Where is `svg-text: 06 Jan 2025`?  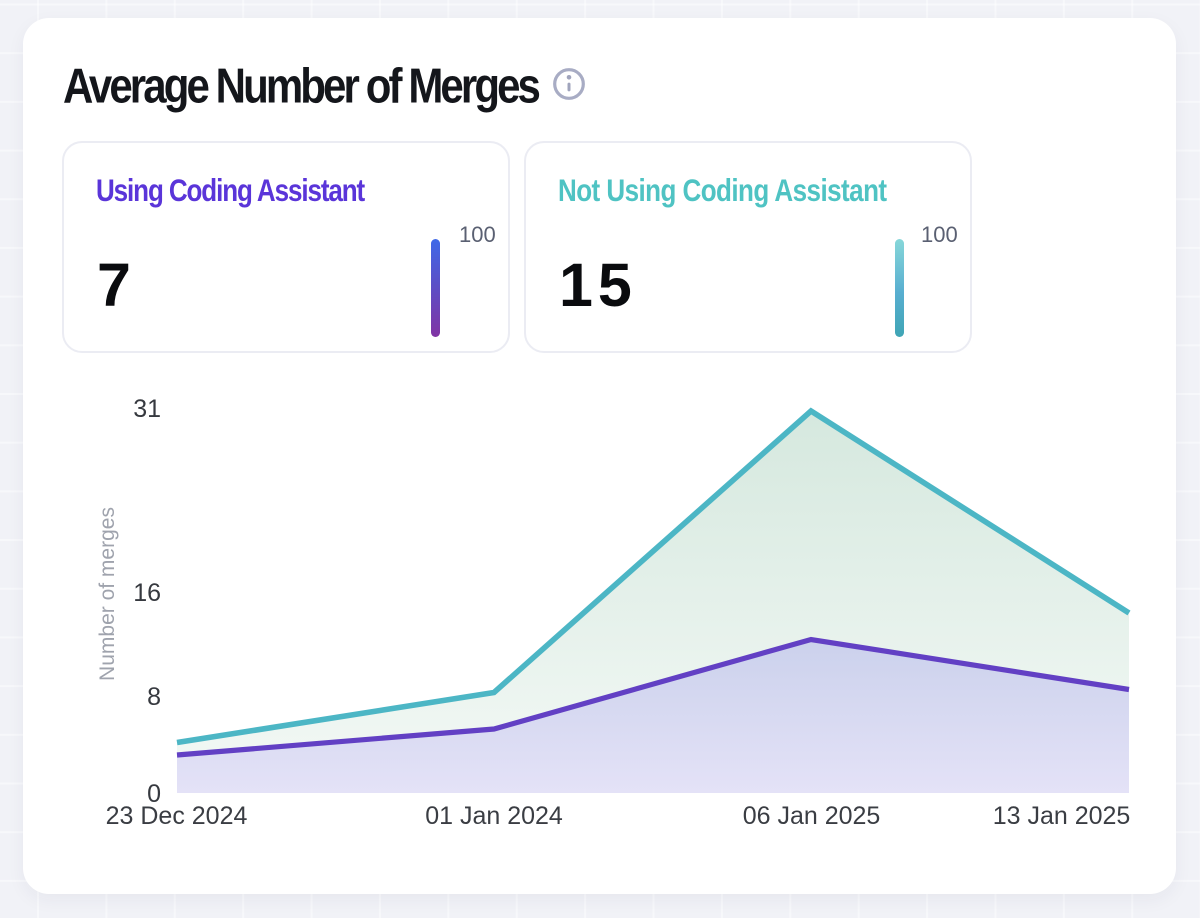
svg-text: 06 Jan 2025 is located at coordinates (812, 816).